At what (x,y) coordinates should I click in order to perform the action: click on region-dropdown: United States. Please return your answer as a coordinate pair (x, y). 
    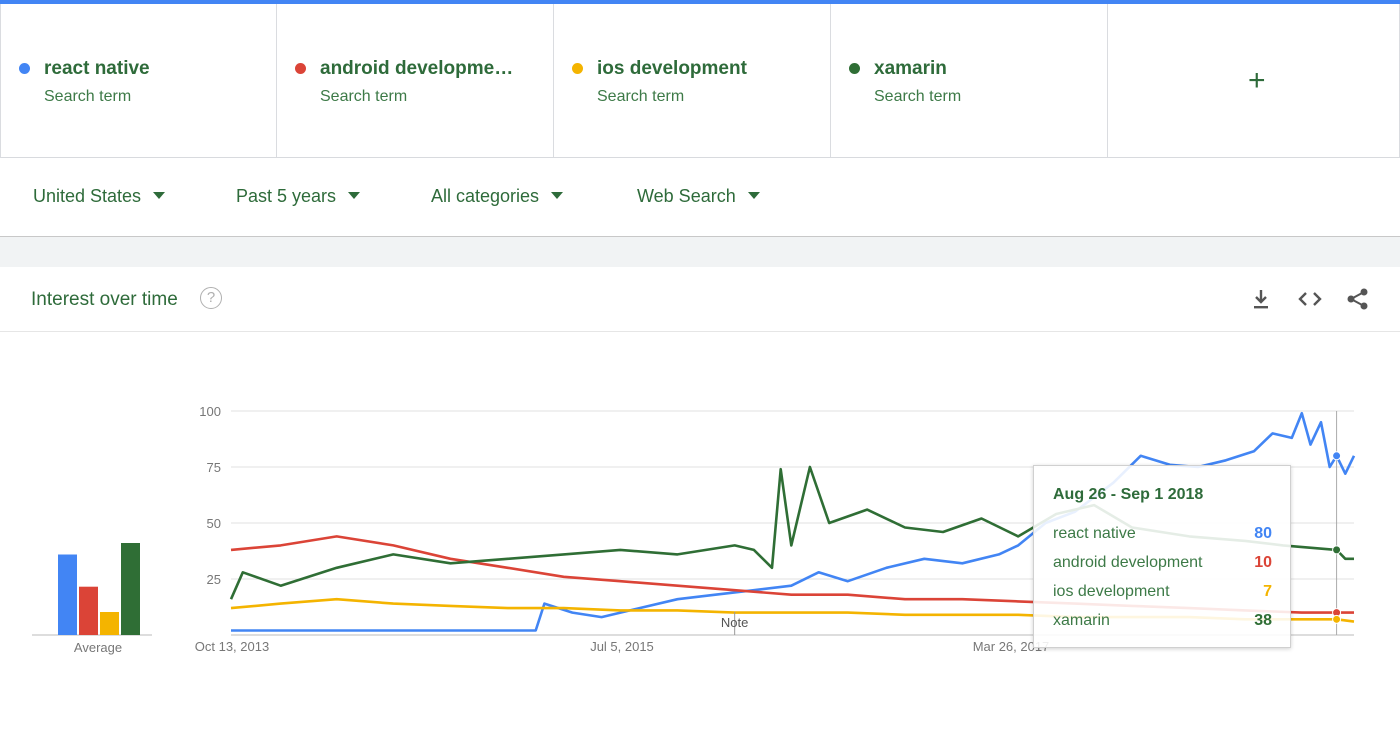
    Looking at the image, I should click on (99, 196).